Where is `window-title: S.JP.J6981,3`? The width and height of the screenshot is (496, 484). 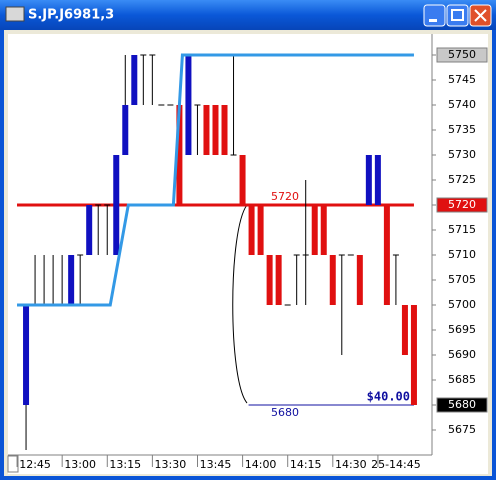
window-title: S.JP.J6981,3 is located at coordinates (71, 15).